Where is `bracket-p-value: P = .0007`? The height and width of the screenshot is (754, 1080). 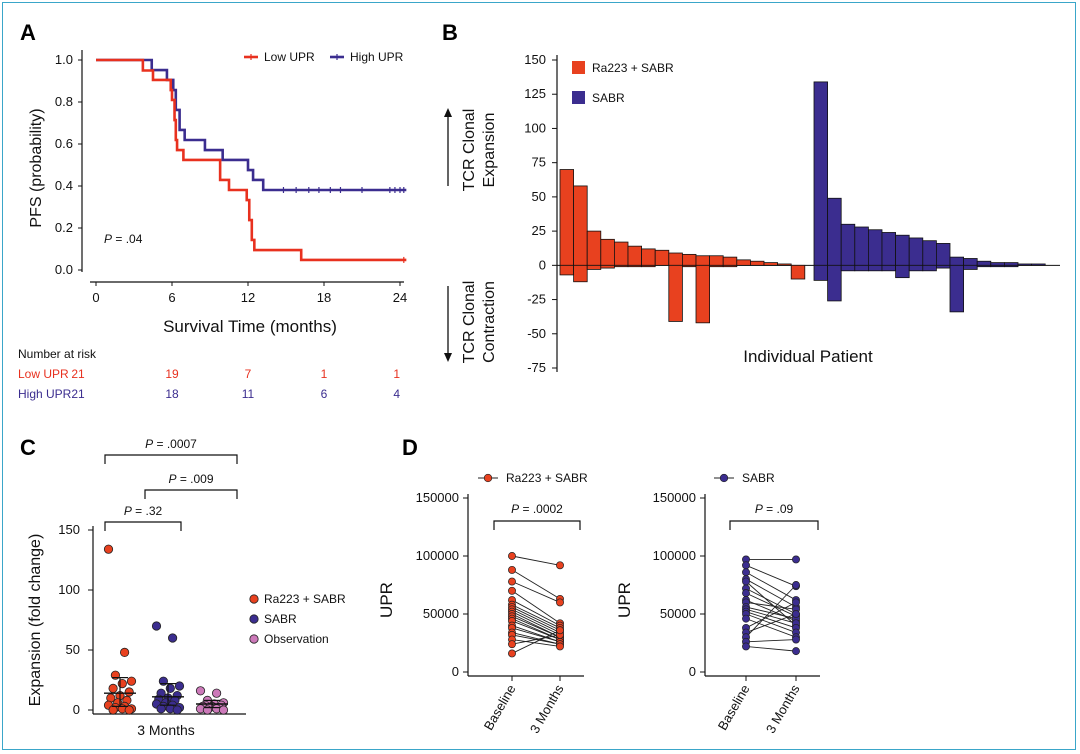
bracket-p-value: P = .0007 is located at coordinates (171, 444).